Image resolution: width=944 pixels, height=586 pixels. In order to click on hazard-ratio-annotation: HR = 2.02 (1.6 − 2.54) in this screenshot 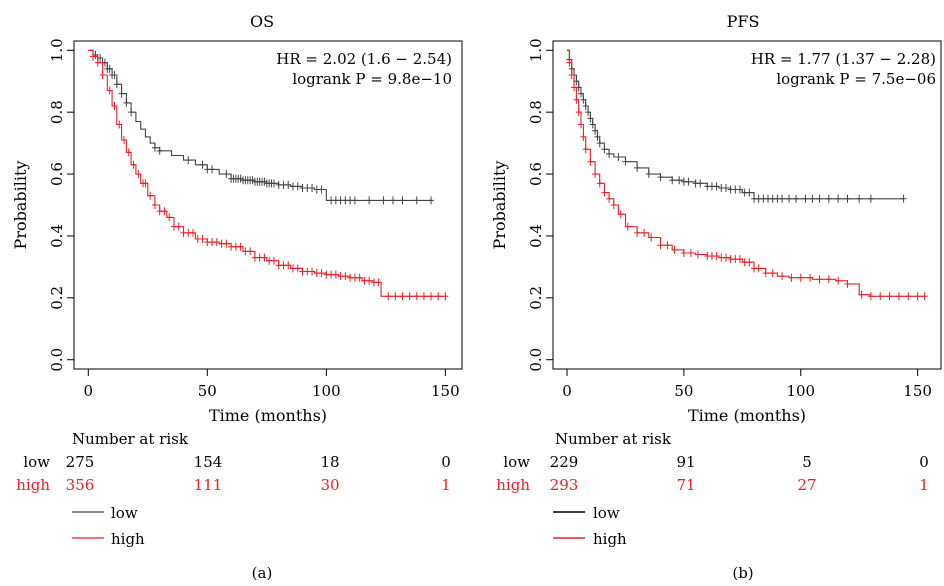, I will do `click(364, 59)`.